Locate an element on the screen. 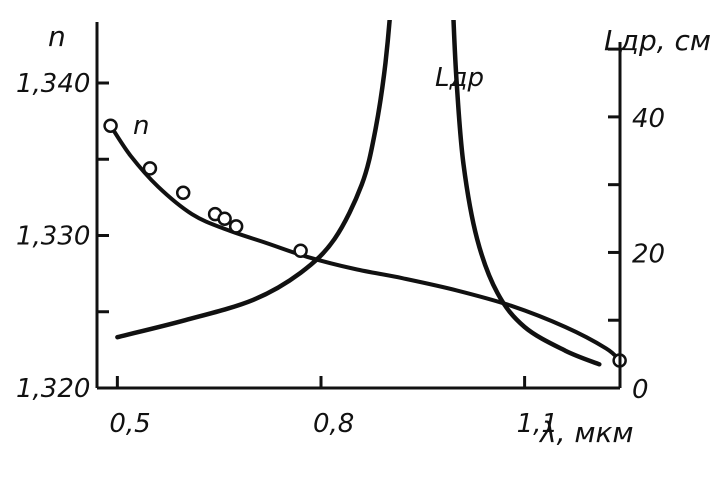  right-axis-title: Lдр, см is located at coordinates (657, 40).